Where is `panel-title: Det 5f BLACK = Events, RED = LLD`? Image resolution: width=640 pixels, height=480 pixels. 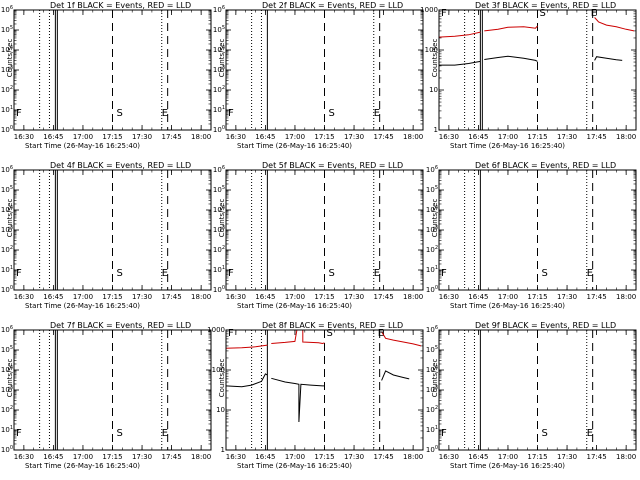 panel-title: Det 5f BLACK = Events, RED = LLD is located at coordinates (332, 165).